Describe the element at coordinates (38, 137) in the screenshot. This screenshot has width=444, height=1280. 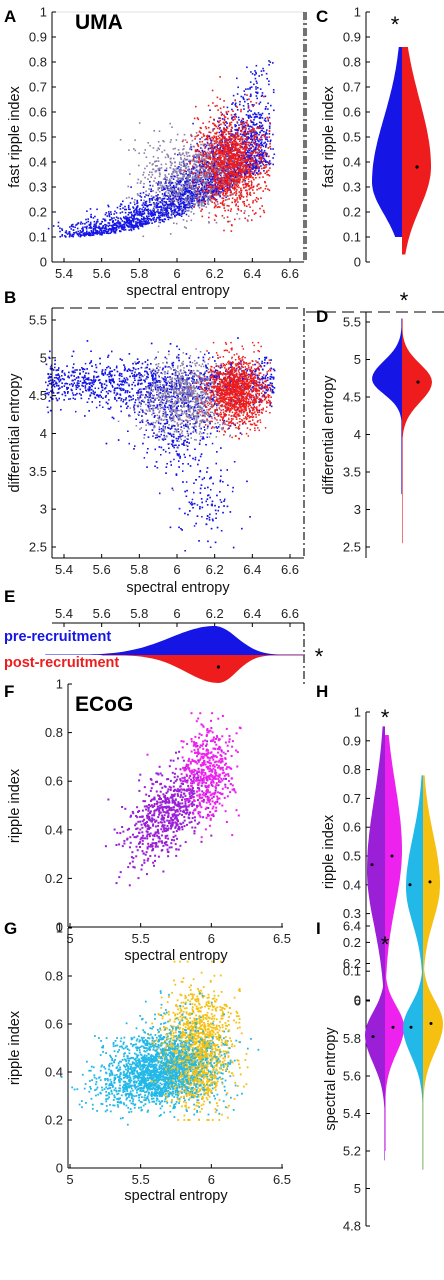
I see `panel-a-ytick-label: 0.5` at that location.